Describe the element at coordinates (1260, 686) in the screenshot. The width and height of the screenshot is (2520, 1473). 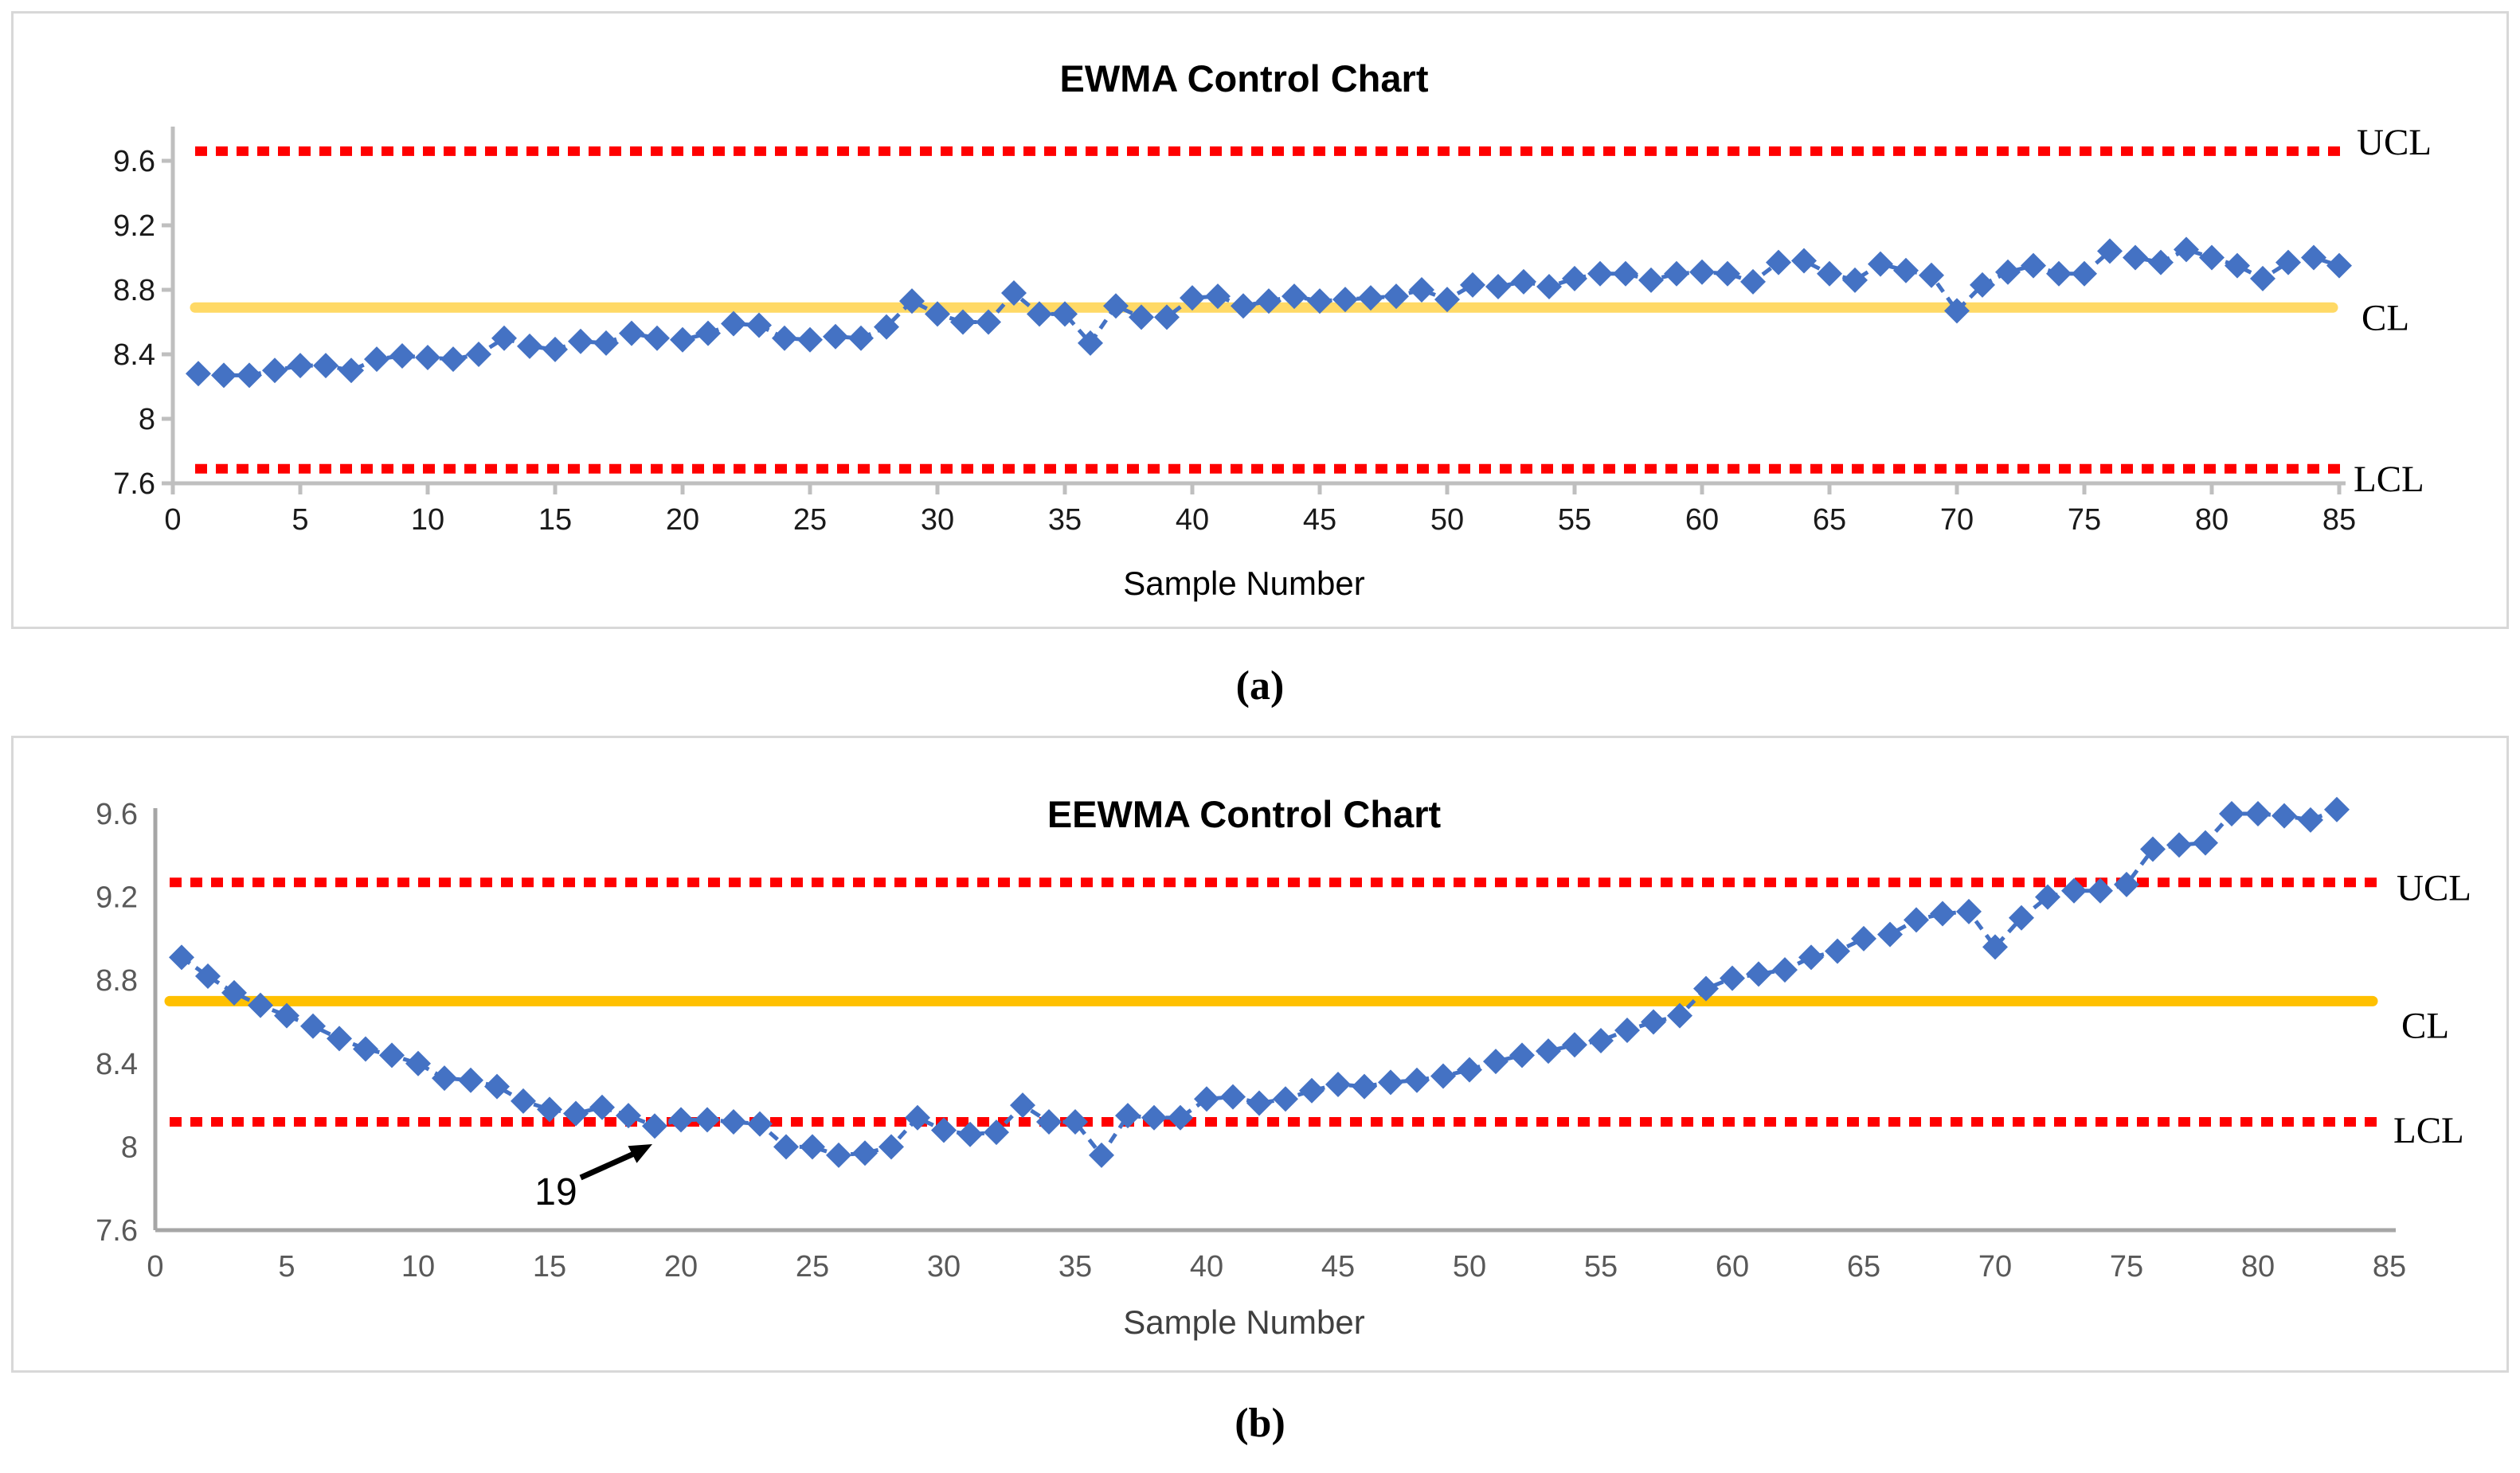
I see `caption-a: (a)` at that location.